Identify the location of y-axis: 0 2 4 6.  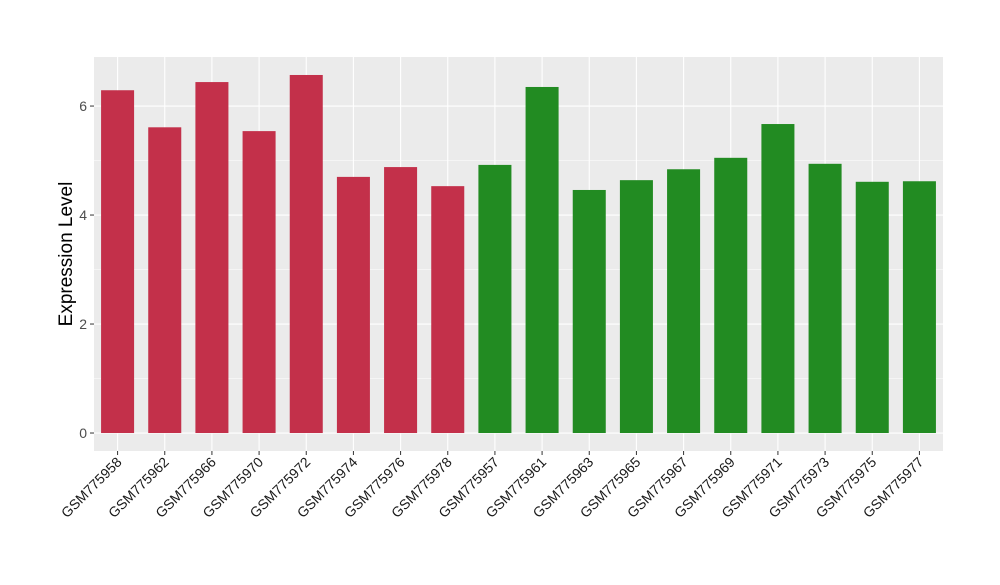
(86, 269).